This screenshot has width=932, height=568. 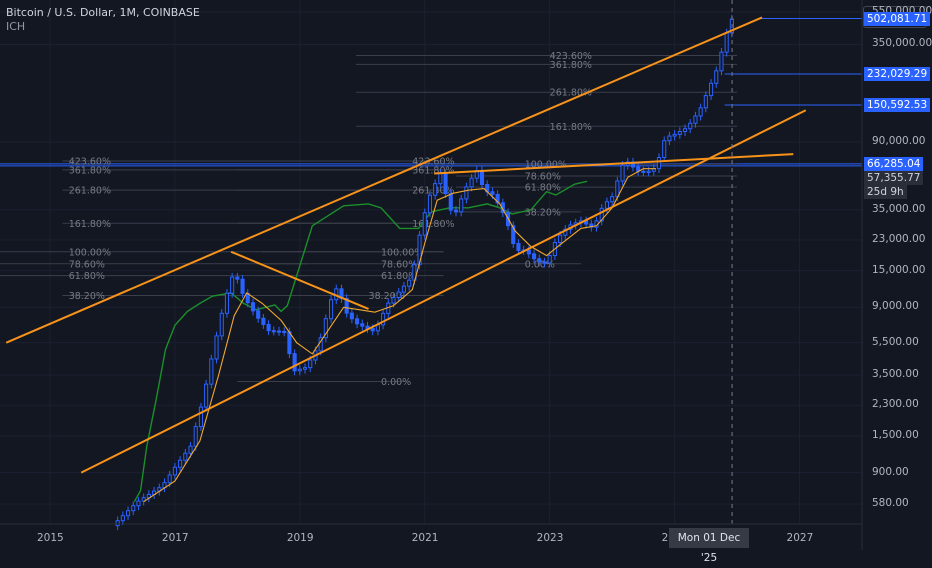 I want to click on price-tag: 502,081.71, so click(x=897, y=18).